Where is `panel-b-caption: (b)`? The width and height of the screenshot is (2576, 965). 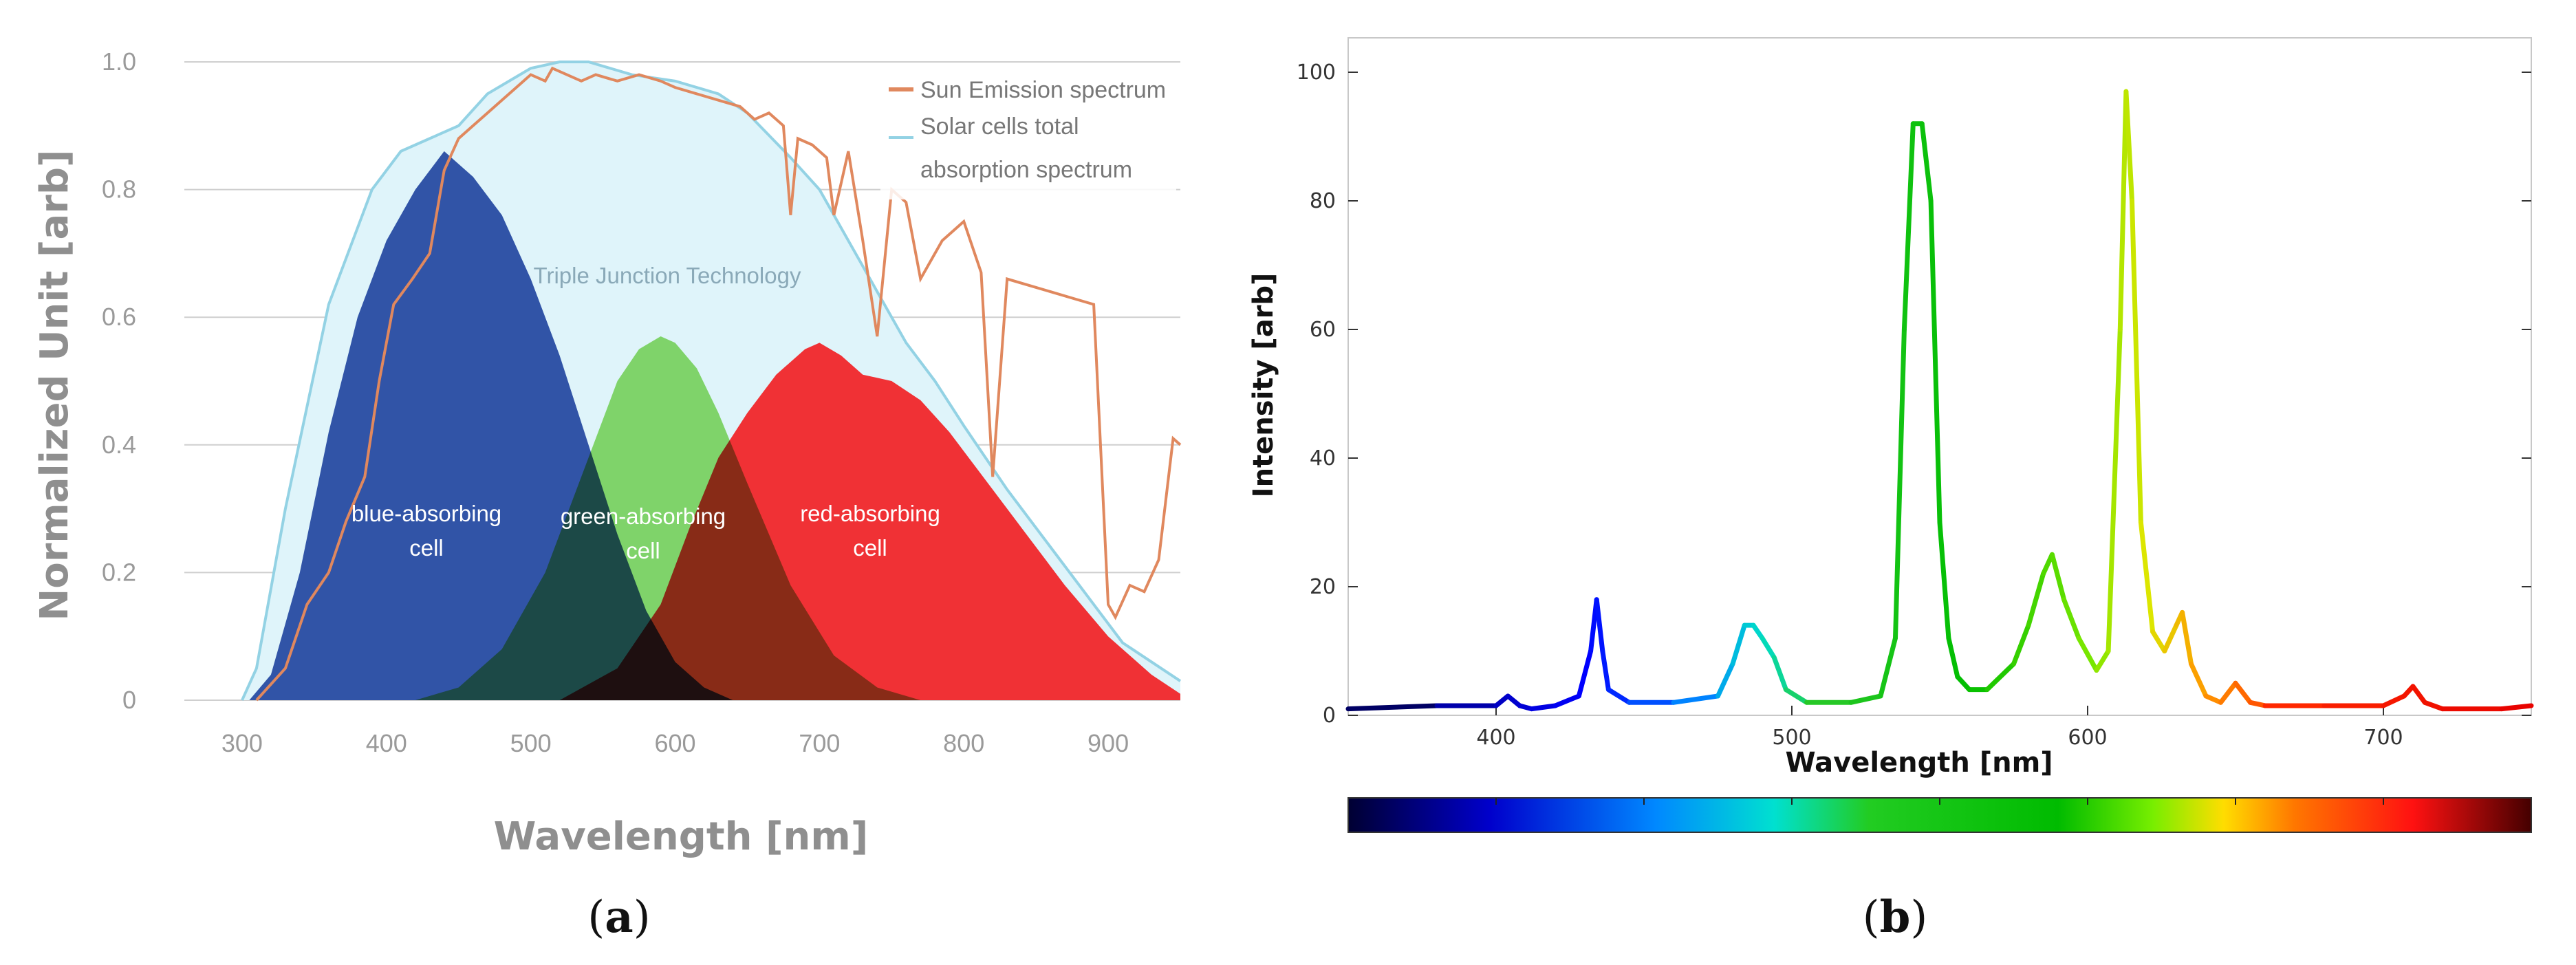 panel-b-caption: (b) is located at coordinates (1895, 917).